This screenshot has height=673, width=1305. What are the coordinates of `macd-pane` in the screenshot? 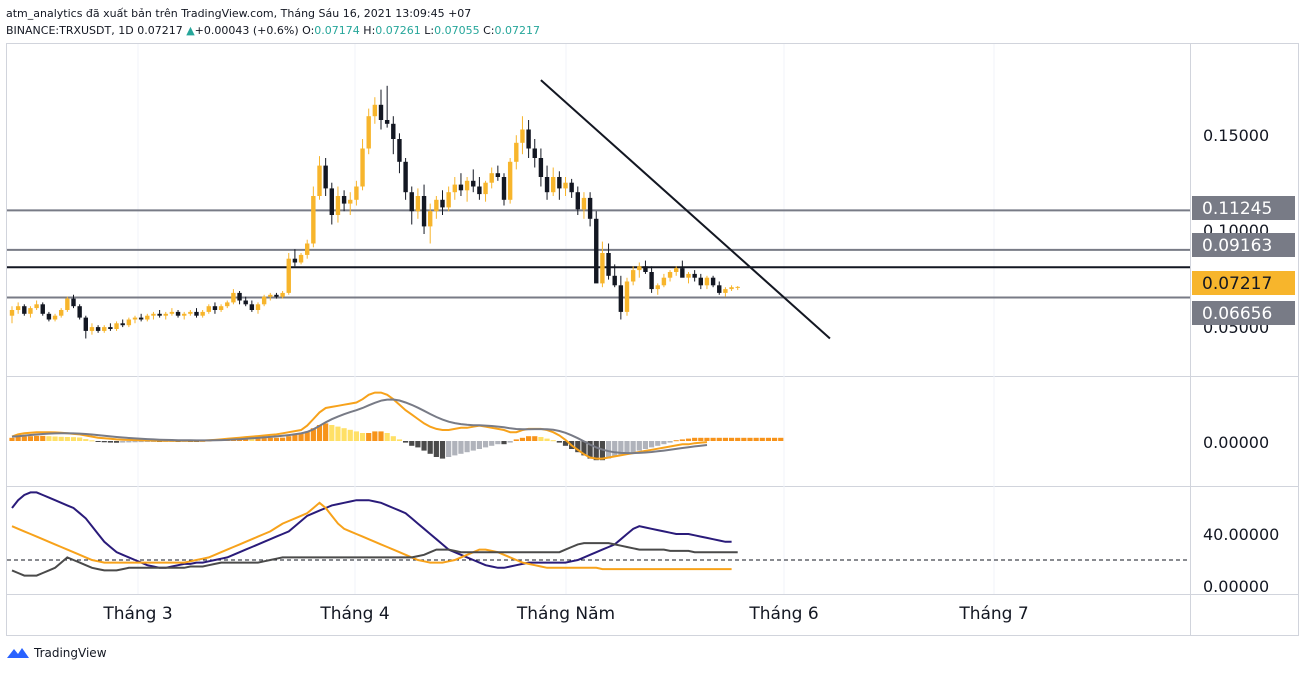 It's located at (396, 426).